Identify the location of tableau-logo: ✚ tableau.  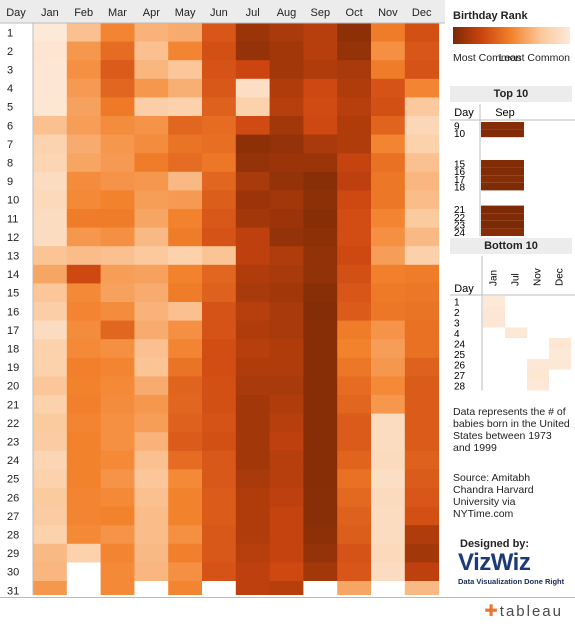
(523, 611).